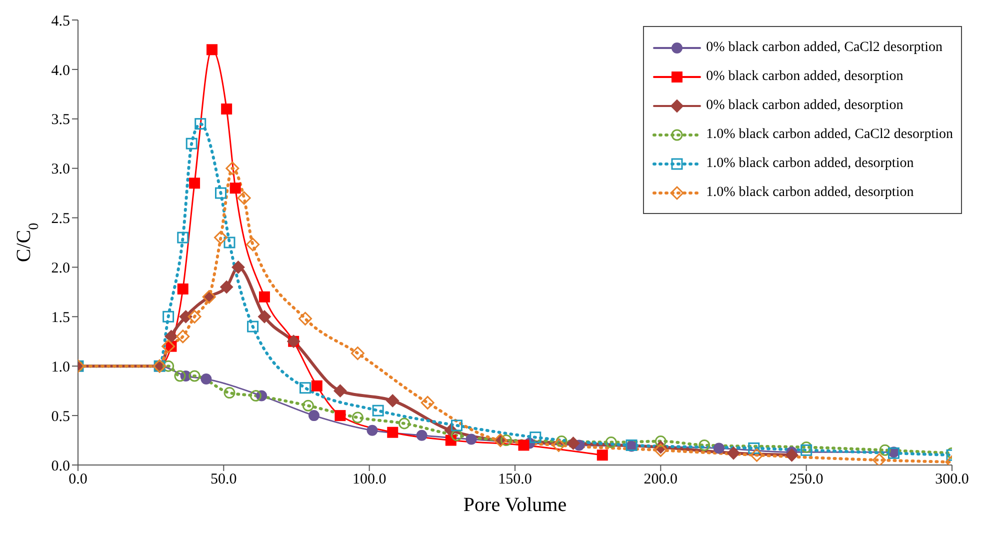  Describe the element at coordinates (515, 505) in the screenshot. I see `x-axis-title: Pore Volume` at that location.